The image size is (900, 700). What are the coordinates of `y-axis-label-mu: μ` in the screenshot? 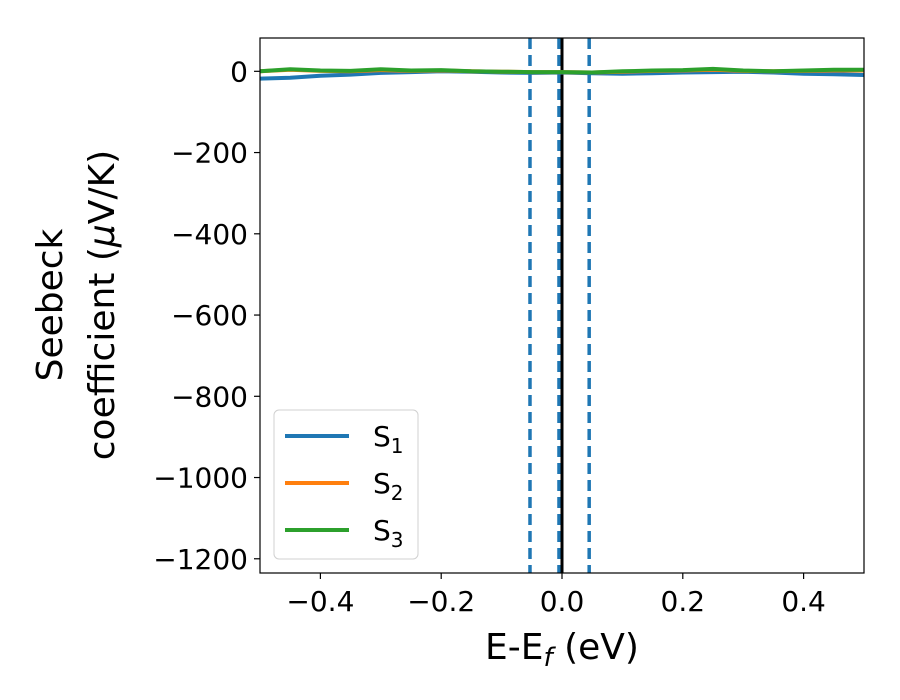 It's located at (102, 236).